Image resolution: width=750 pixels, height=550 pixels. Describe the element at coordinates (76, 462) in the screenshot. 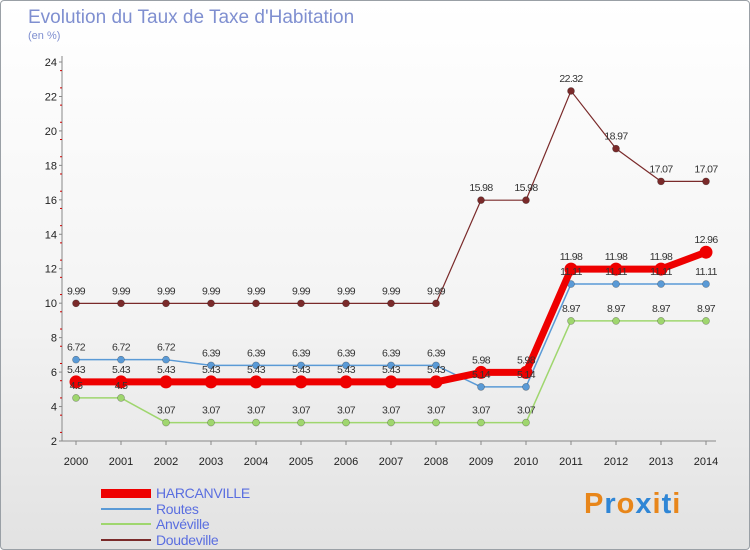

I see `x-tick-label: 2000` at that location.